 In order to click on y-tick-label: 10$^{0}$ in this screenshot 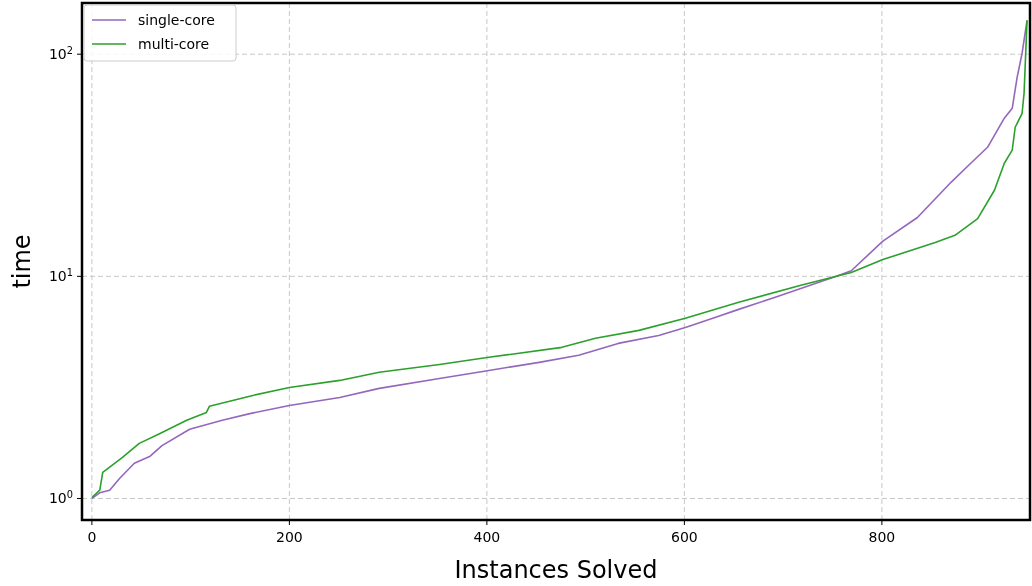, I will do `click(60, 497)`.